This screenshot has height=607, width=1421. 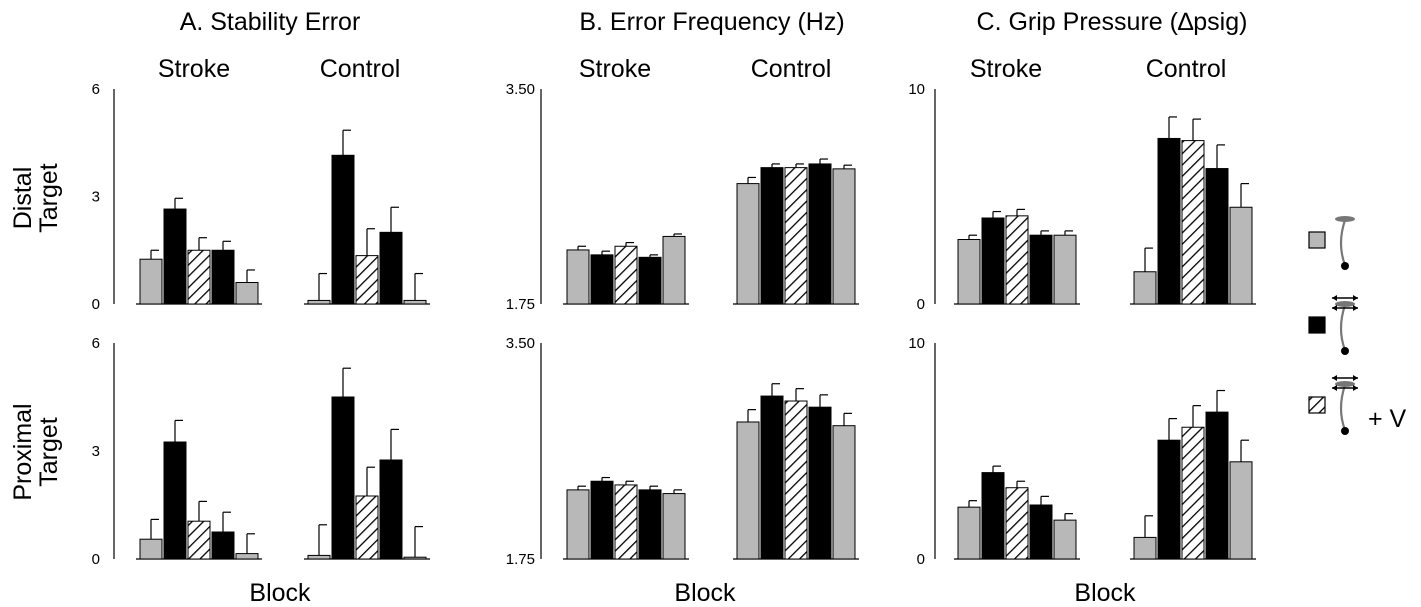 I want to click on panel-1-row-1: 1.75 3.50, so click(x=682, y=451).